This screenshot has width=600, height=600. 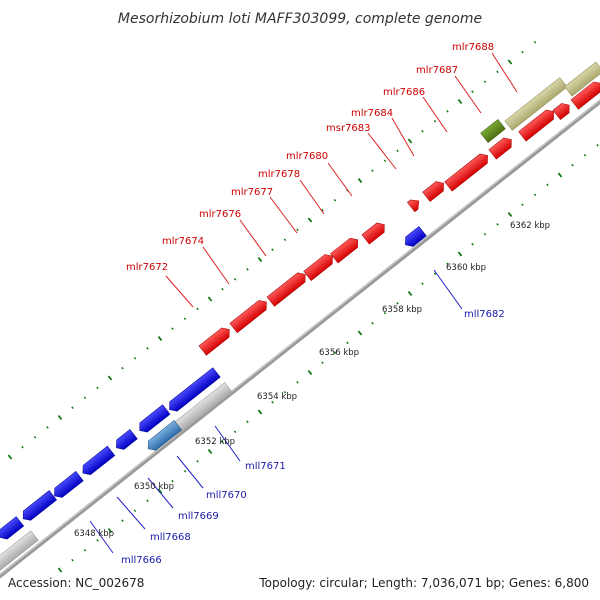 What do you see at coordinates (94, 534) in the screenshot?
I see `scale-label-6348: 6348 kbp` at bounding box center [94, 534].